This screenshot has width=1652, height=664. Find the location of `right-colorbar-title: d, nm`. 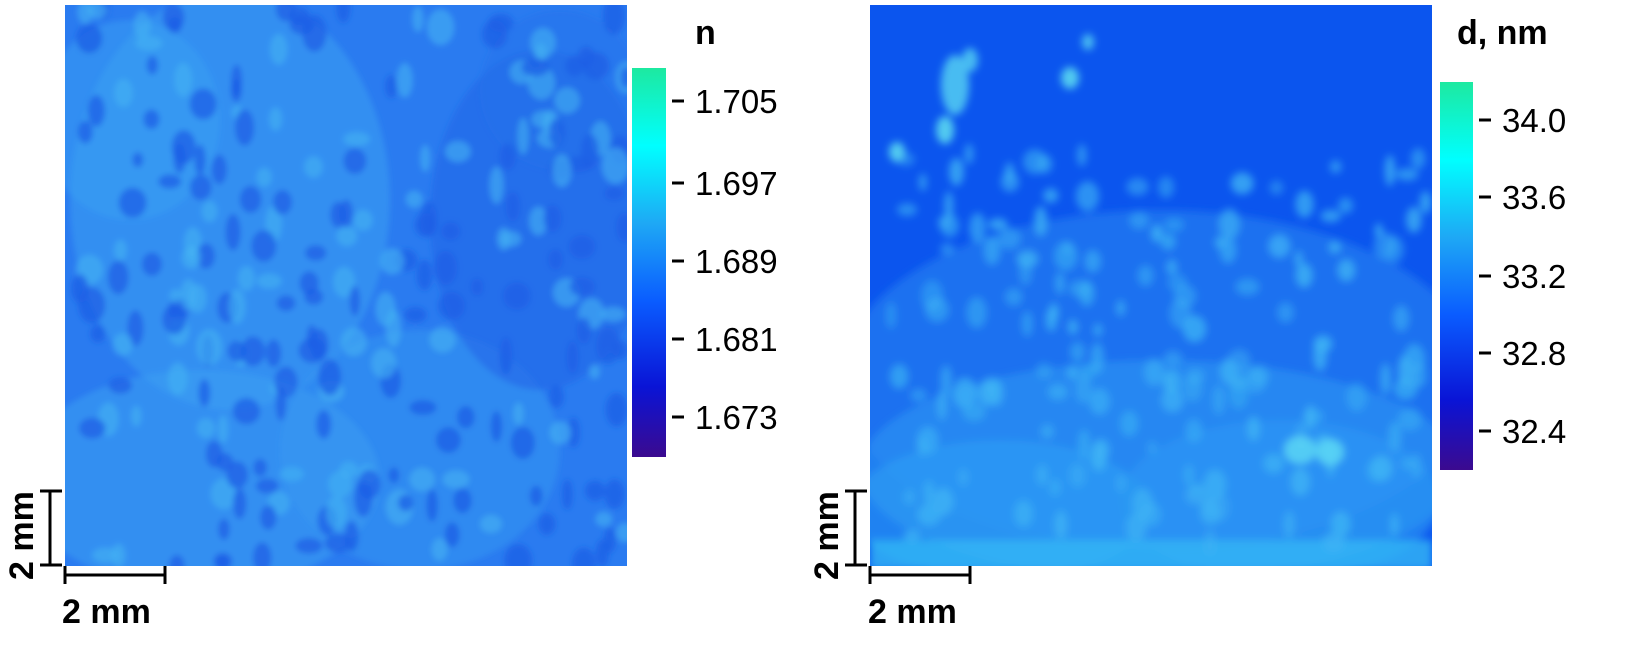

right-colorbar-title: d, nm is located at coordinates (1502, 33).